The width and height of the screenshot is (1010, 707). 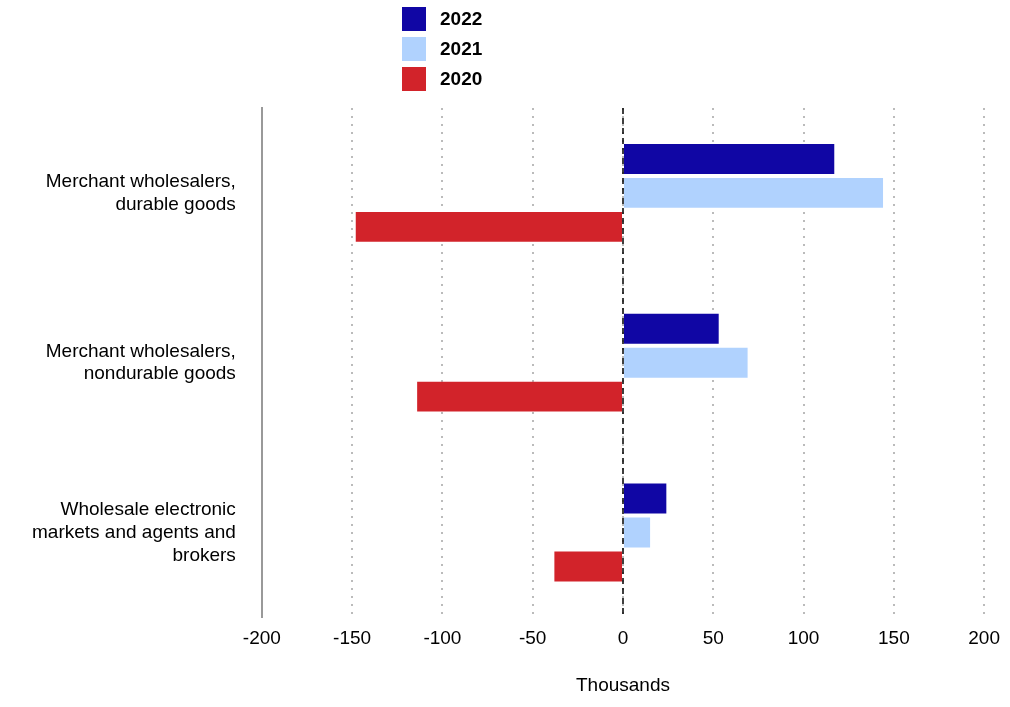 What do you see at coordinates (352, 638) in the screenshot?
I see `x-tick-label: -150` at bounding box center [352, 638].